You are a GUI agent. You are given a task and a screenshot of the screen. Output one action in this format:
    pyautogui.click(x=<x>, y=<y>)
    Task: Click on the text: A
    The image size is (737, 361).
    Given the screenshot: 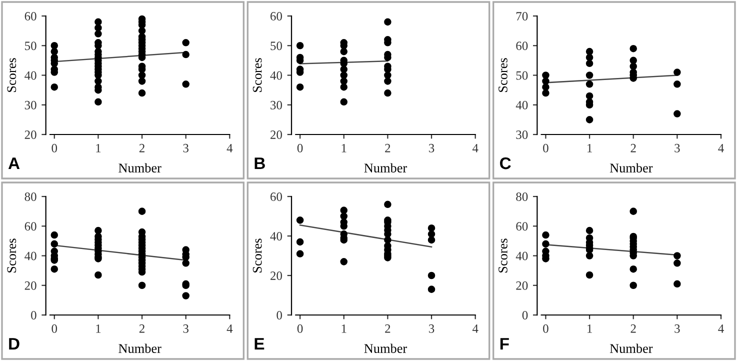 What is the action you would take?
    pyautogui.click(x=14, y=164)
    